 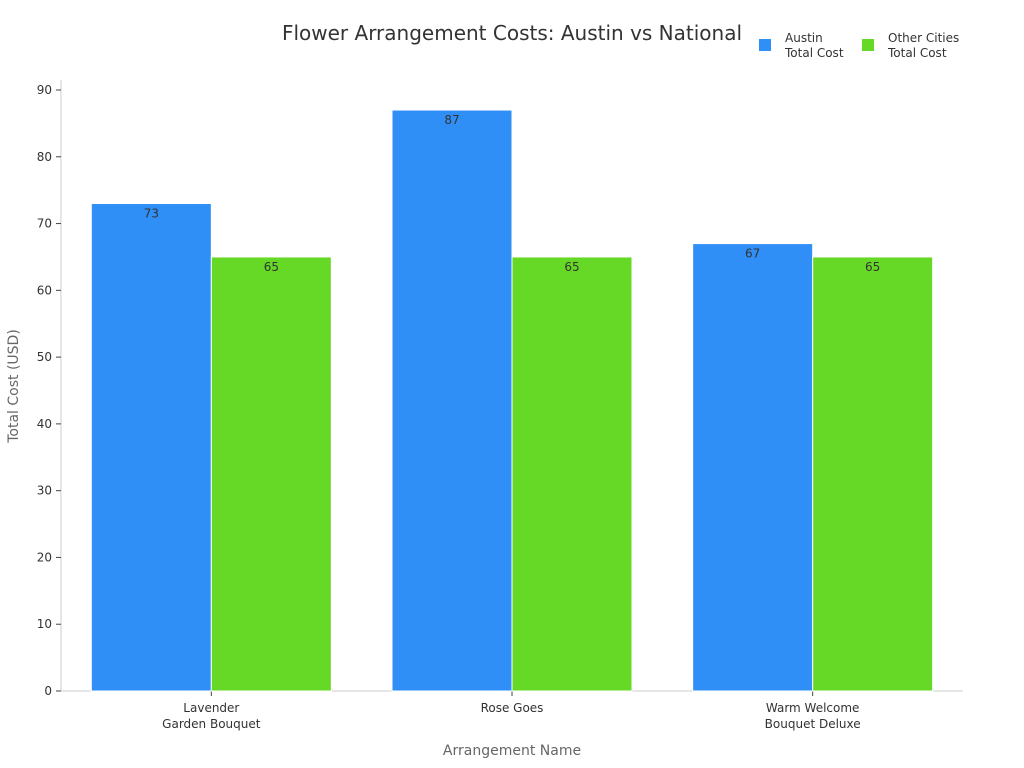 I want to click on x-tick-label: Warm Welcome Bouquet Deluxe, so click(x=813, y=716).